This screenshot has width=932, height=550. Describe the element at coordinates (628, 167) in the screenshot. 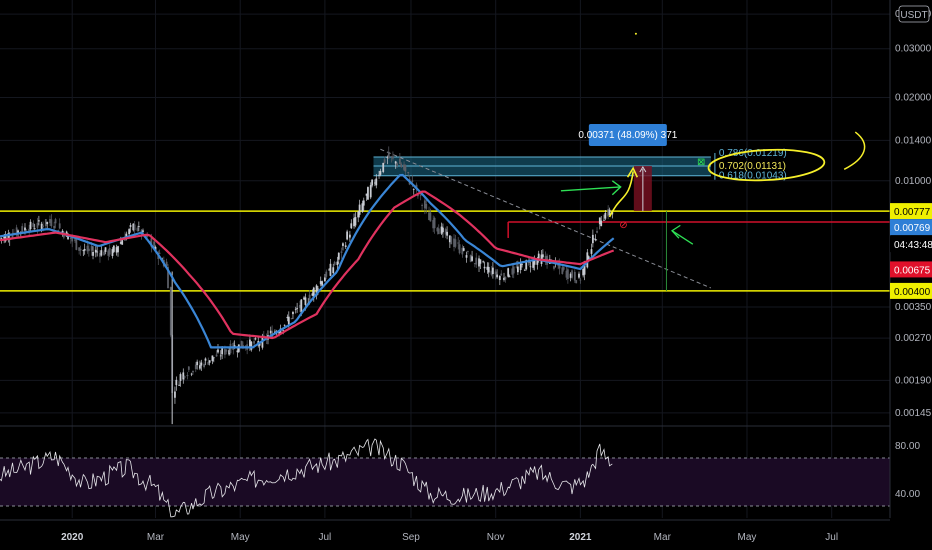

I see `measure-tool: 0.00371 (48.09%) 371` at that location.